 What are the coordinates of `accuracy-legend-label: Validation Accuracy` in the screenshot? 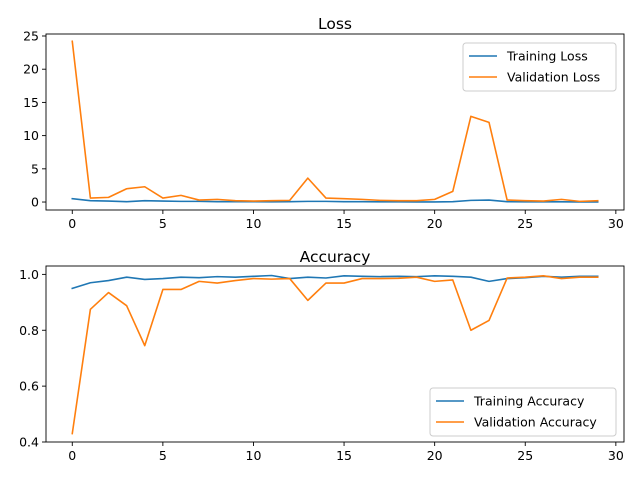 It's located at (535, 422).